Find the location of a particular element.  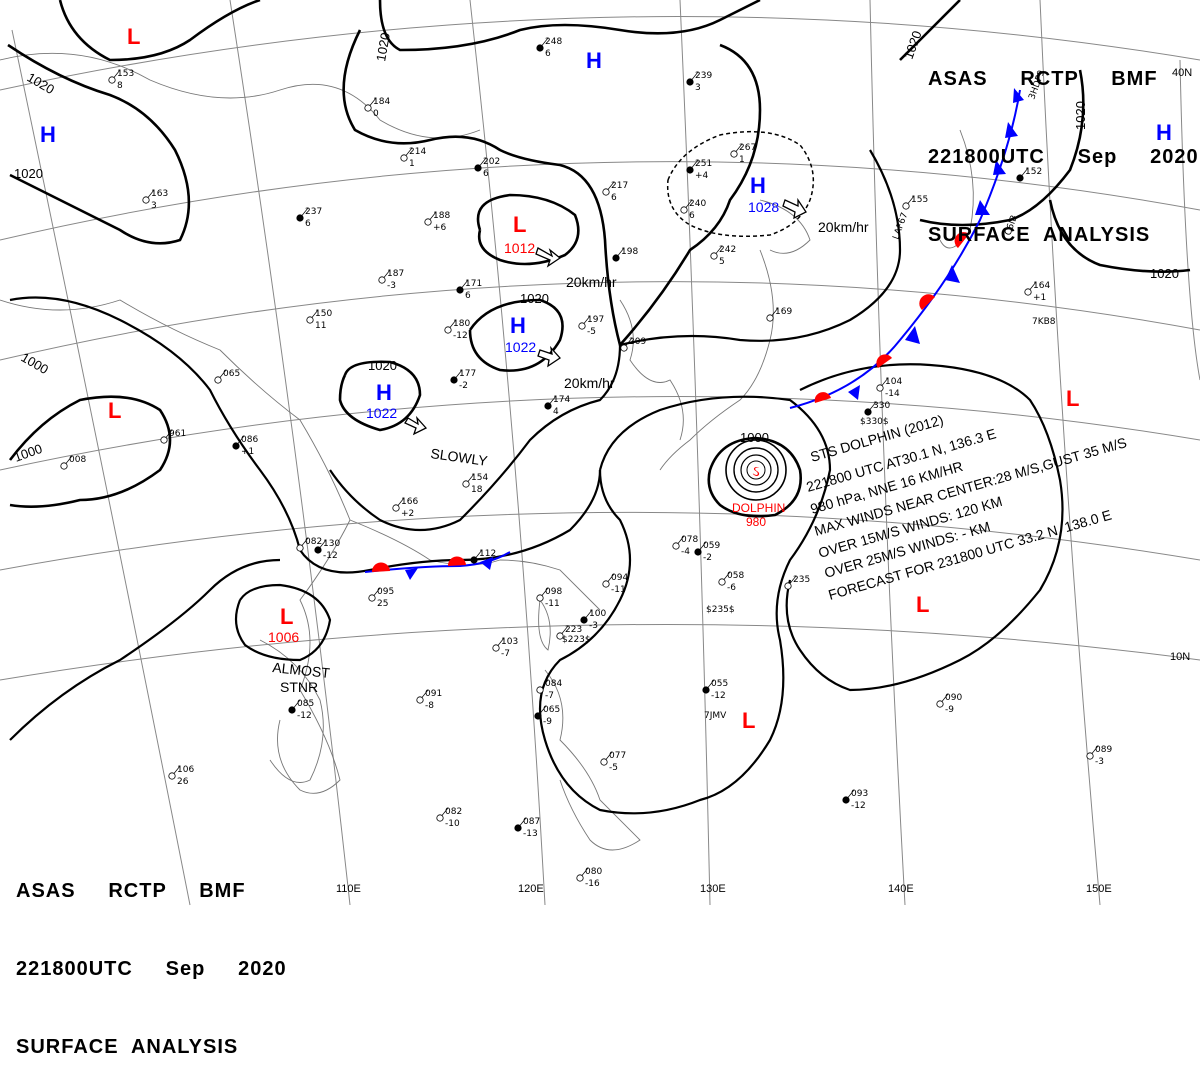

typhoon-pressure-label: 980 is located at coordinates (756, 522).